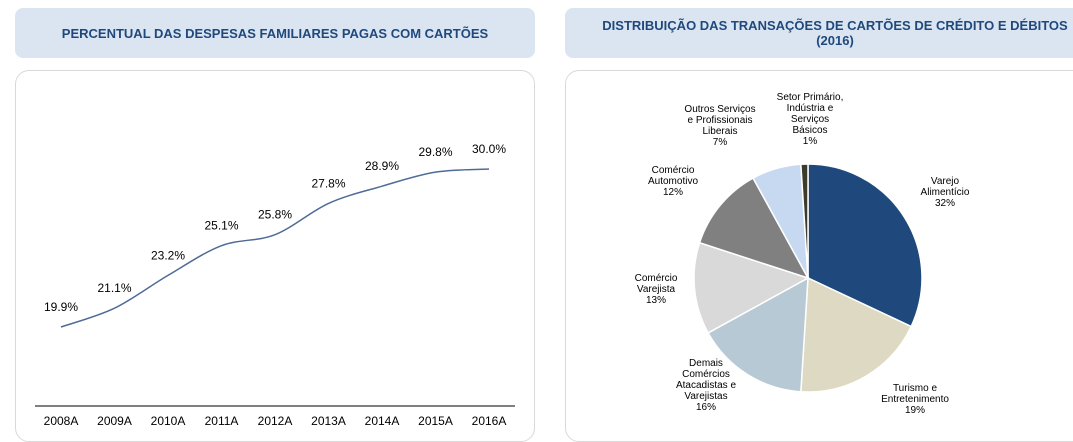 This screenshot has width=1073, height=442. I want to click on slice-value-label: 19%, so click(915, 410).